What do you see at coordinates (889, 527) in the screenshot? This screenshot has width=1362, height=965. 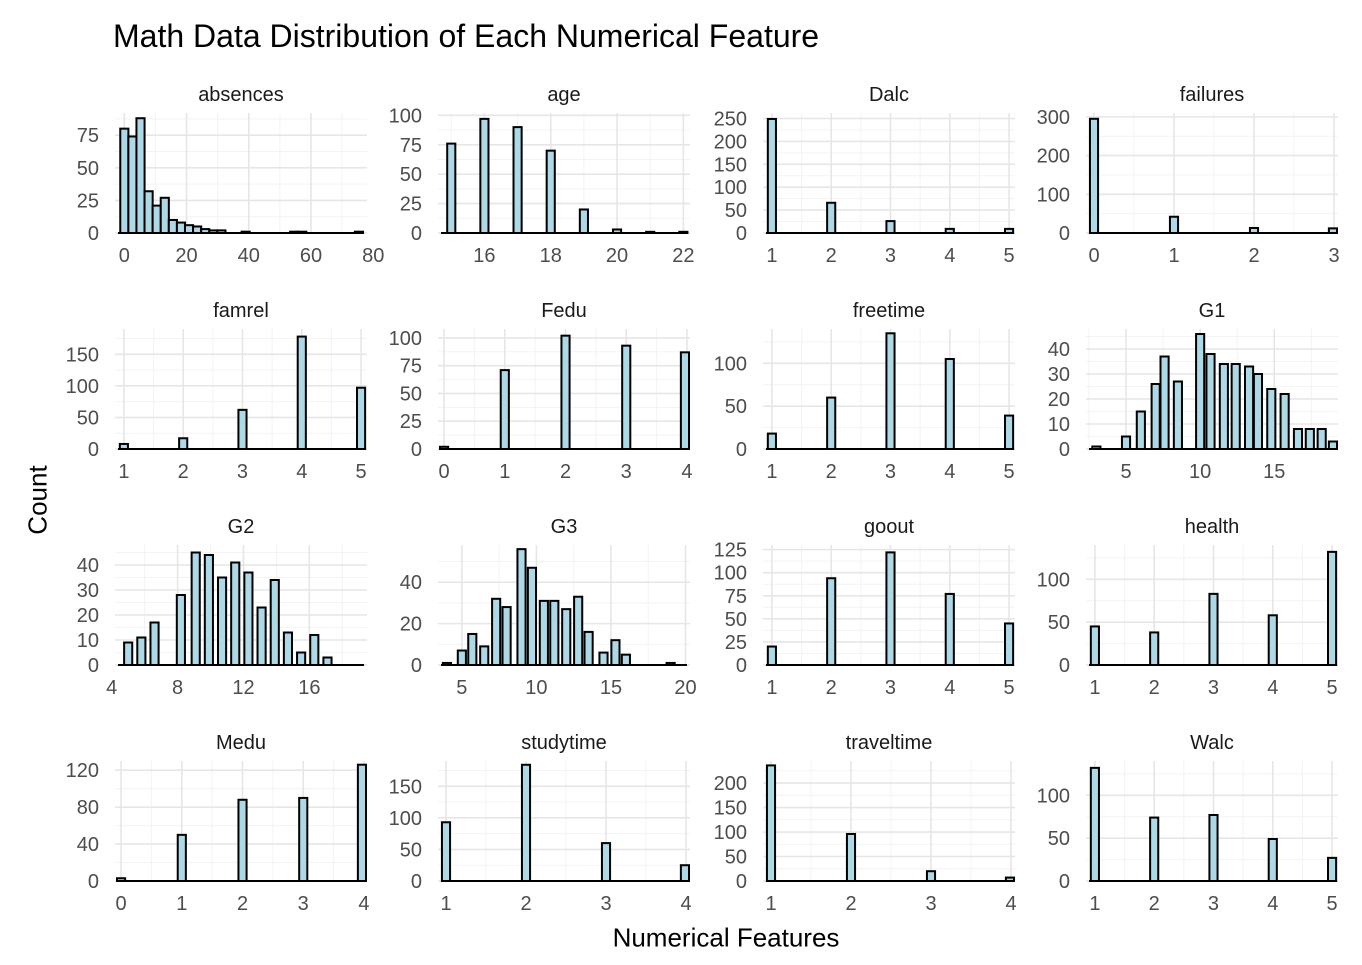 I see `panel-title-goout: goout` at bounding box center [889, 527].